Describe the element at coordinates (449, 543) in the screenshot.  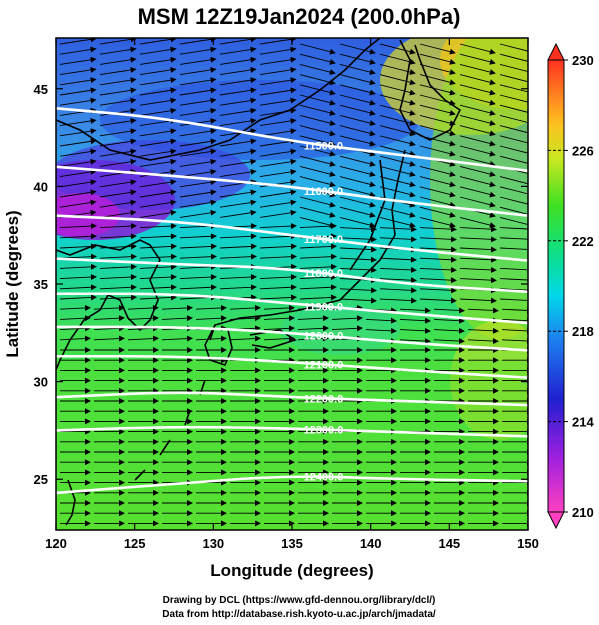
I see `x-tick-label: 145` at that location.